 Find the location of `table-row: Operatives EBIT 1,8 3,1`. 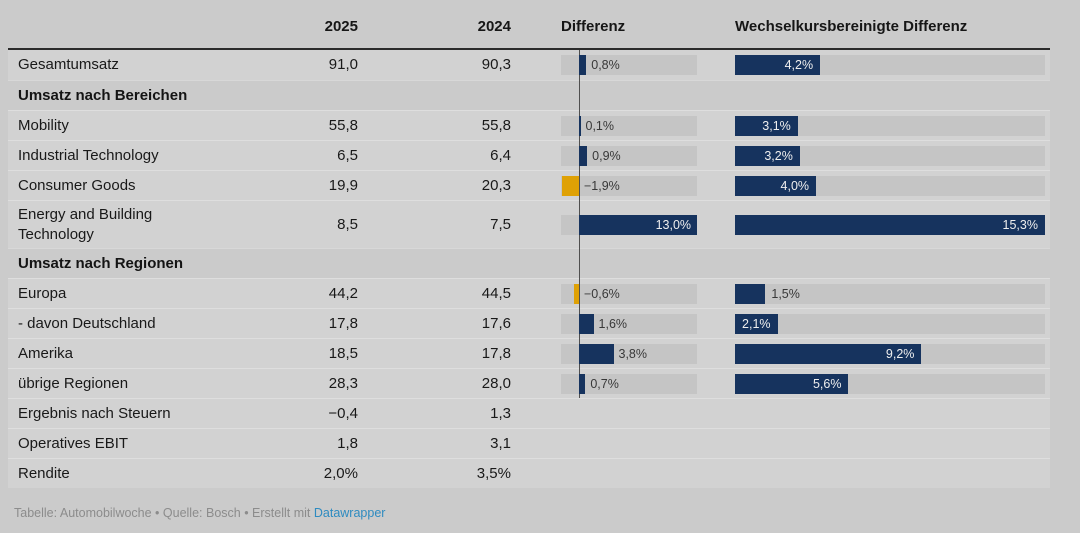

table-row: Operatives EBIT 1,8 3,1 is located at coordinates (529, 443).